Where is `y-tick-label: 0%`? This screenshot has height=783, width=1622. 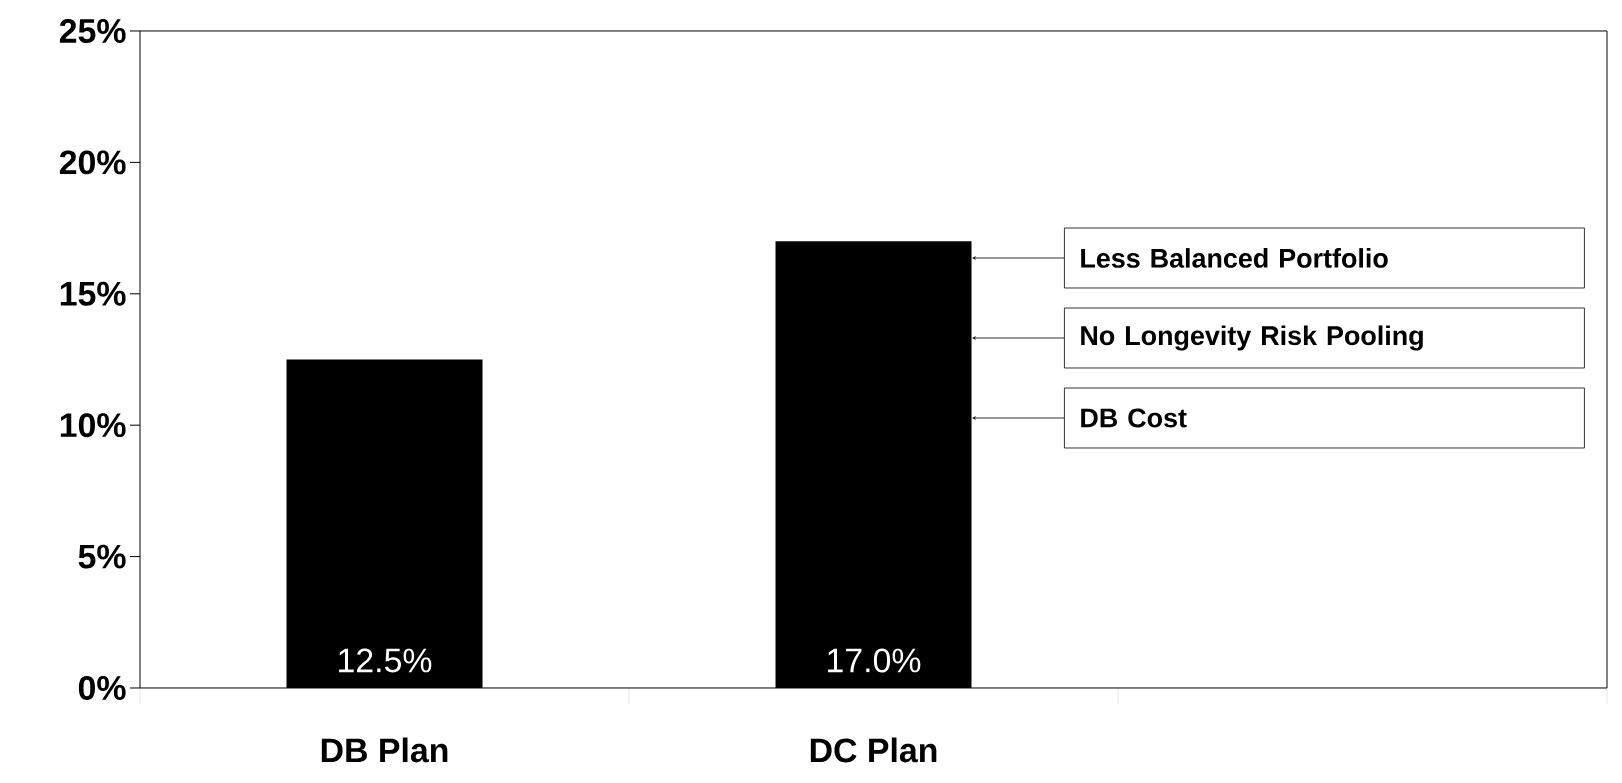 y-tick-label: 0% is located at coordinates (102, 687).